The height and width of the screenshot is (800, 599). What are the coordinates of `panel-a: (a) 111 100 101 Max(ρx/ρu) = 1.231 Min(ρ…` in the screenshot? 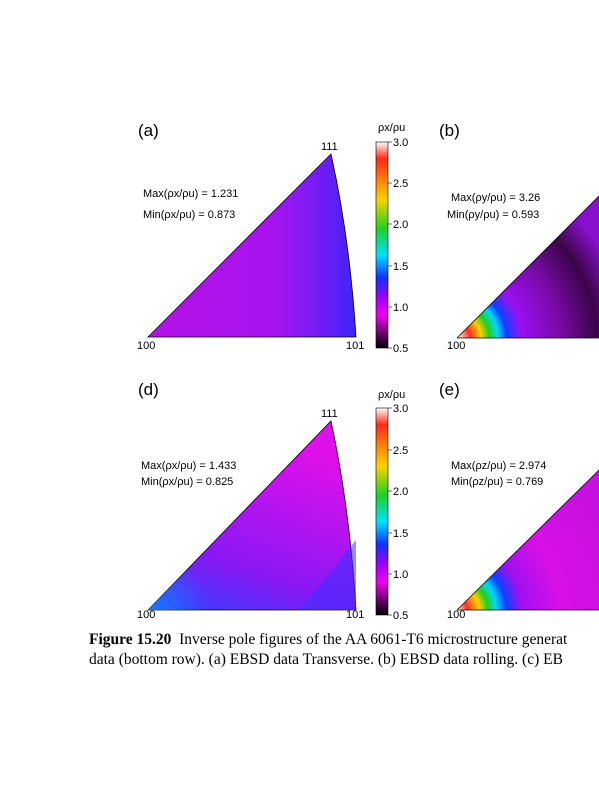 It's located at (250, 236).